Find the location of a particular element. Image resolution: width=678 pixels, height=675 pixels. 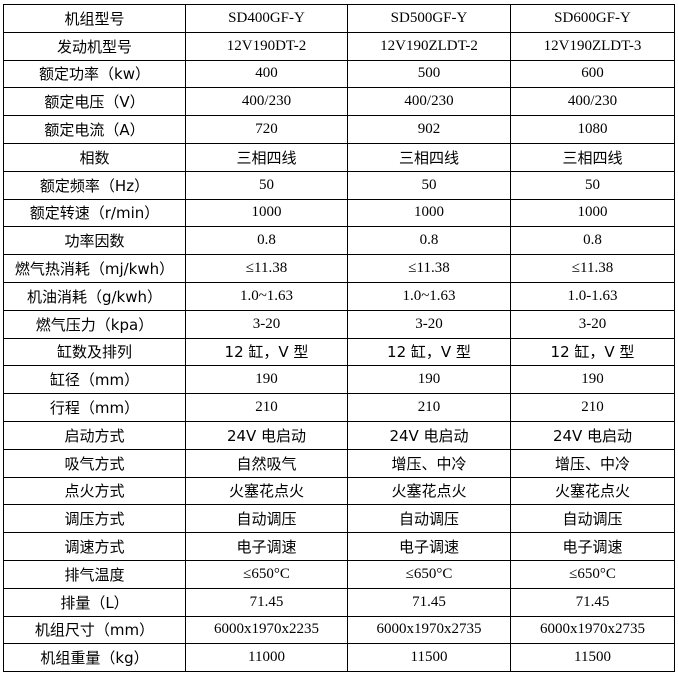

row-label: 发动机型号 is located at coordinates (94, 46).